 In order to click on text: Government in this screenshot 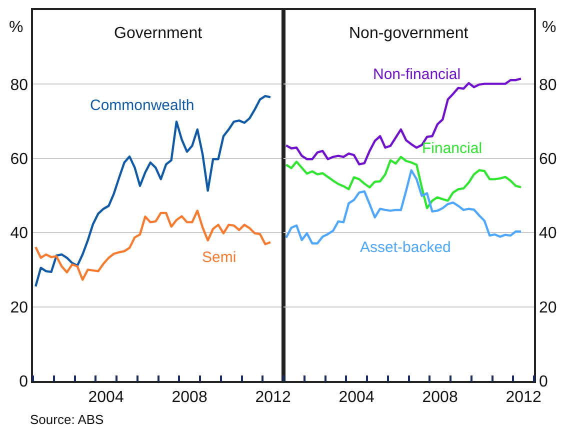, I will do `click(158, 33)`.